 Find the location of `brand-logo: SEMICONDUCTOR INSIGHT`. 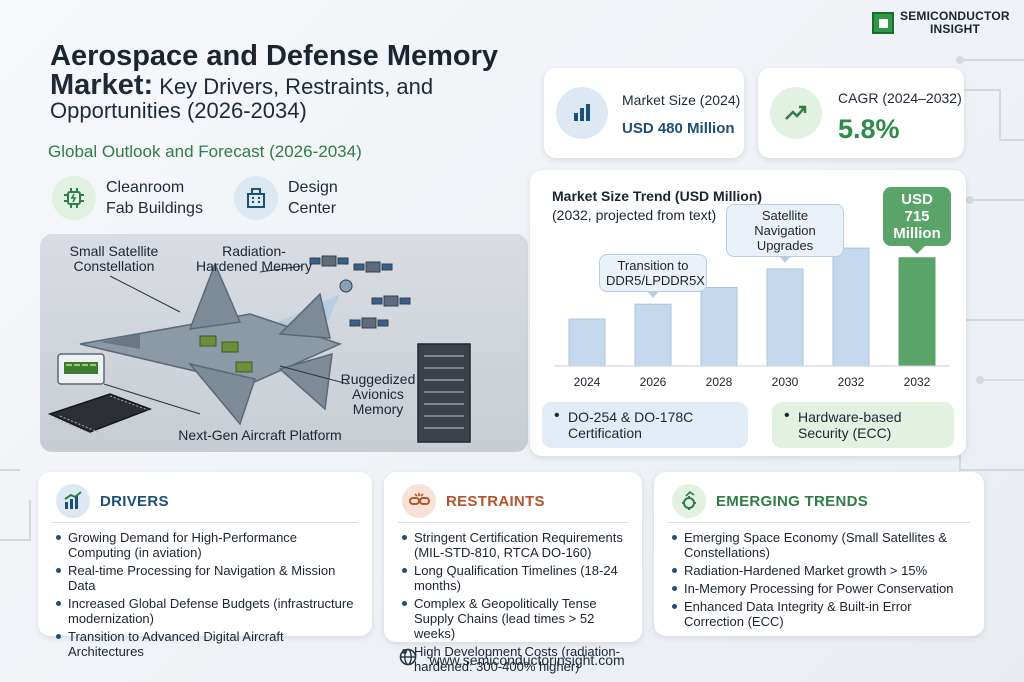

brand-logo: SEMICONDUCTOR INSIGHT is located at coordinates (941, 23).